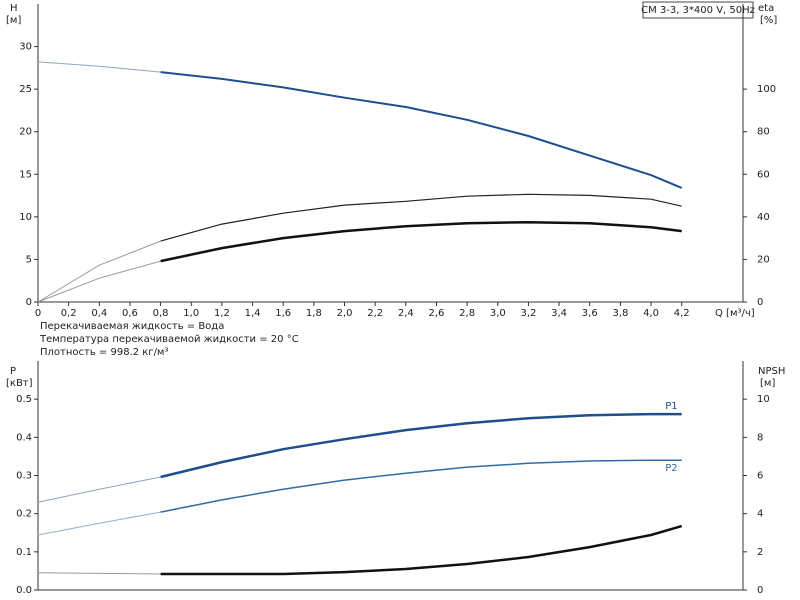 The width and height of the screenshot is (800, 600). What do you see at coordinates (671, 406) in the screenshot?
I see `curve-label: P1` at bounding box center [671, 406].